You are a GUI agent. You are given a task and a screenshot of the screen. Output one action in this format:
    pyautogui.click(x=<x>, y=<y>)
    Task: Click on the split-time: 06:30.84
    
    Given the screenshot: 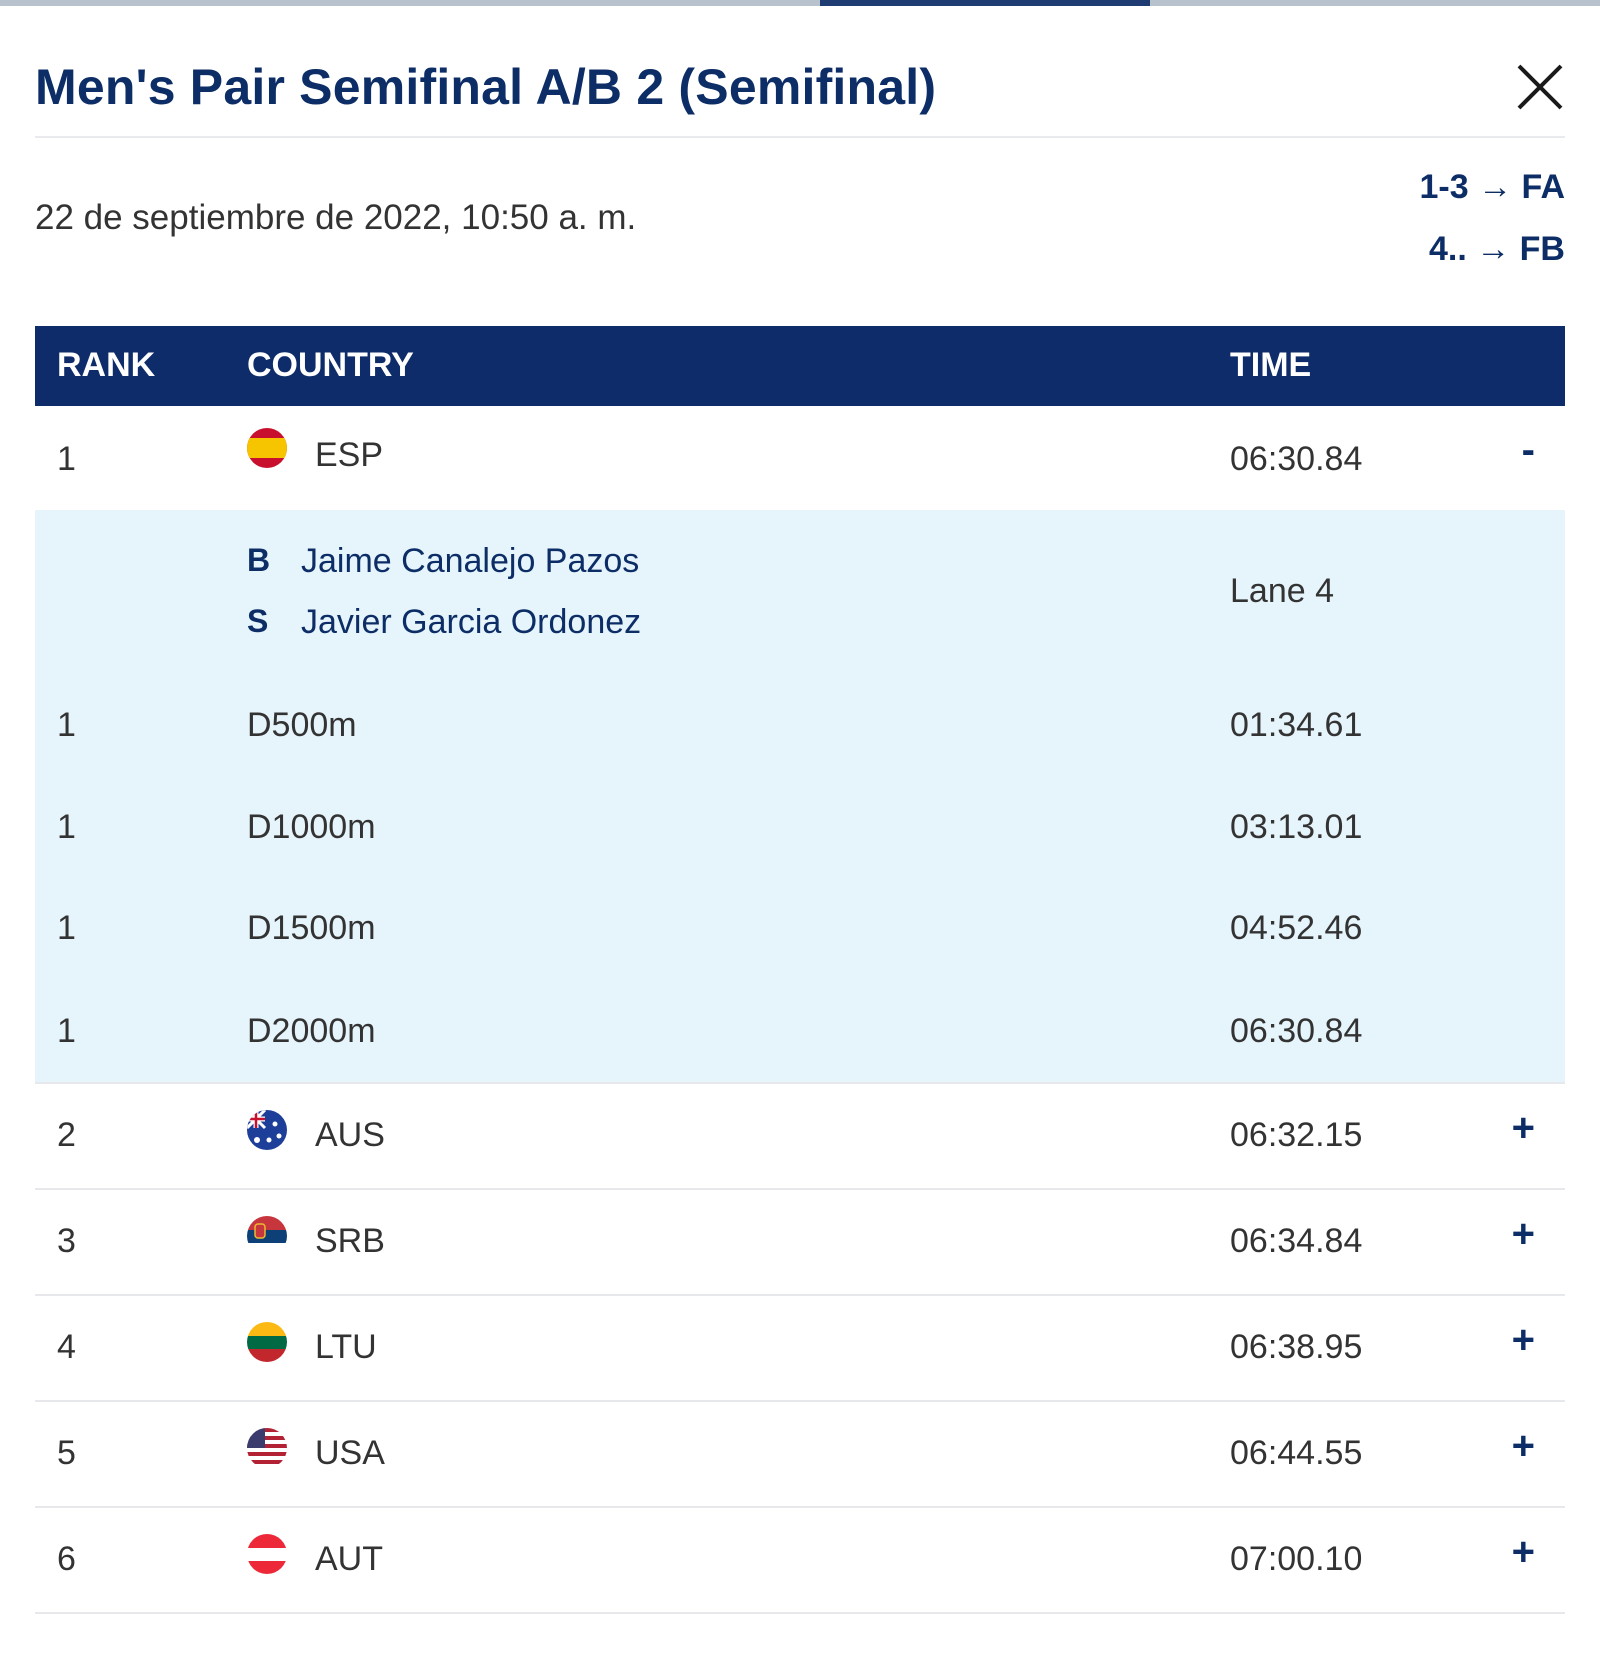 What is the action you would take?
    pyautogui.click(x=1296, y=1031)
    